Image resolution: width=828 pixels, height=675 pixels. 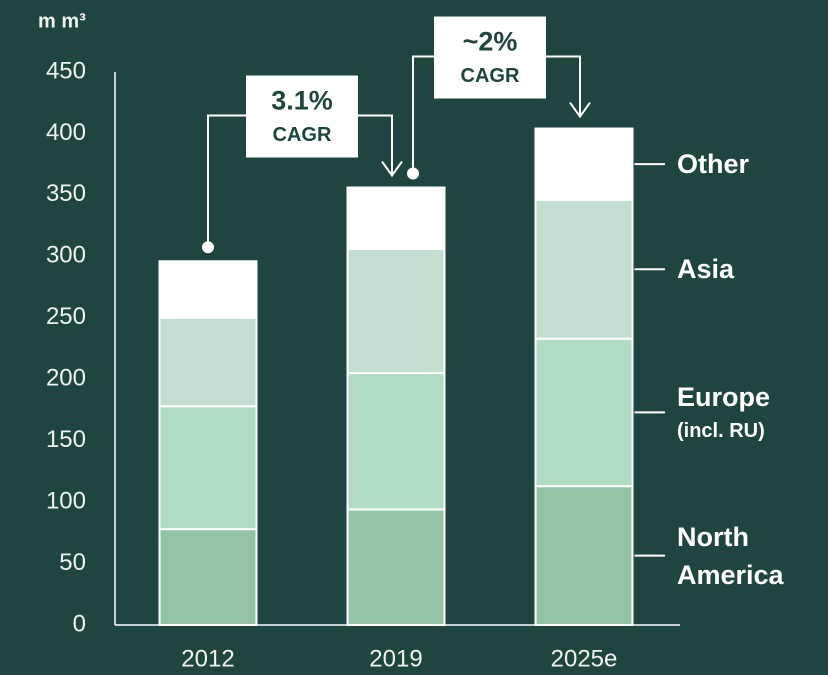 What do you see at coordinates (302, 101) in the screenshot?
I see `annotation-value: 3.1%` at bounding box center [302, 101].